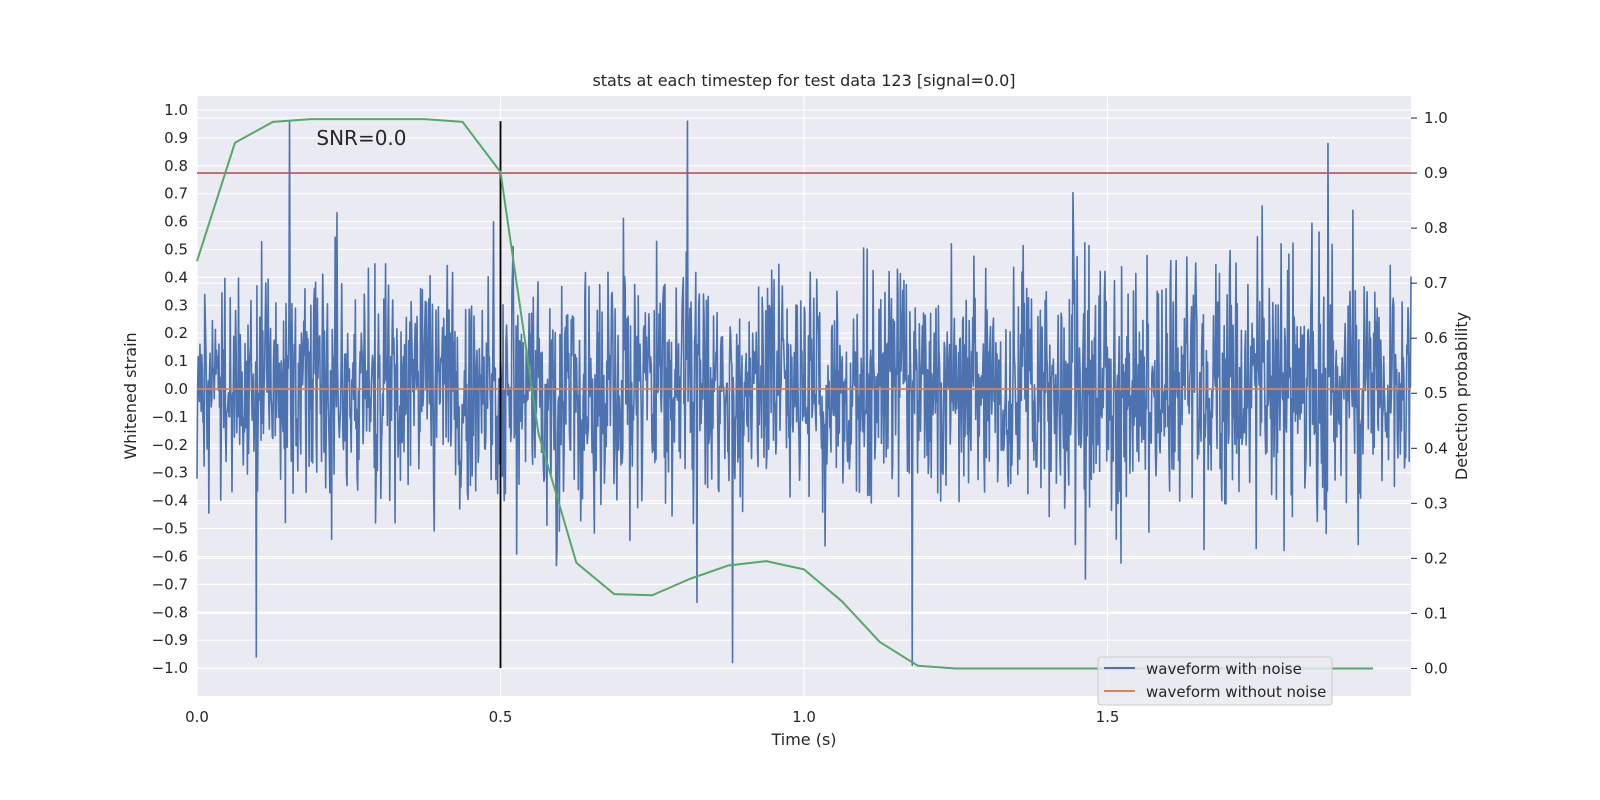  I want to click on legend-label-waveform-with-noise: waveform with noise, so click(1224, 669).